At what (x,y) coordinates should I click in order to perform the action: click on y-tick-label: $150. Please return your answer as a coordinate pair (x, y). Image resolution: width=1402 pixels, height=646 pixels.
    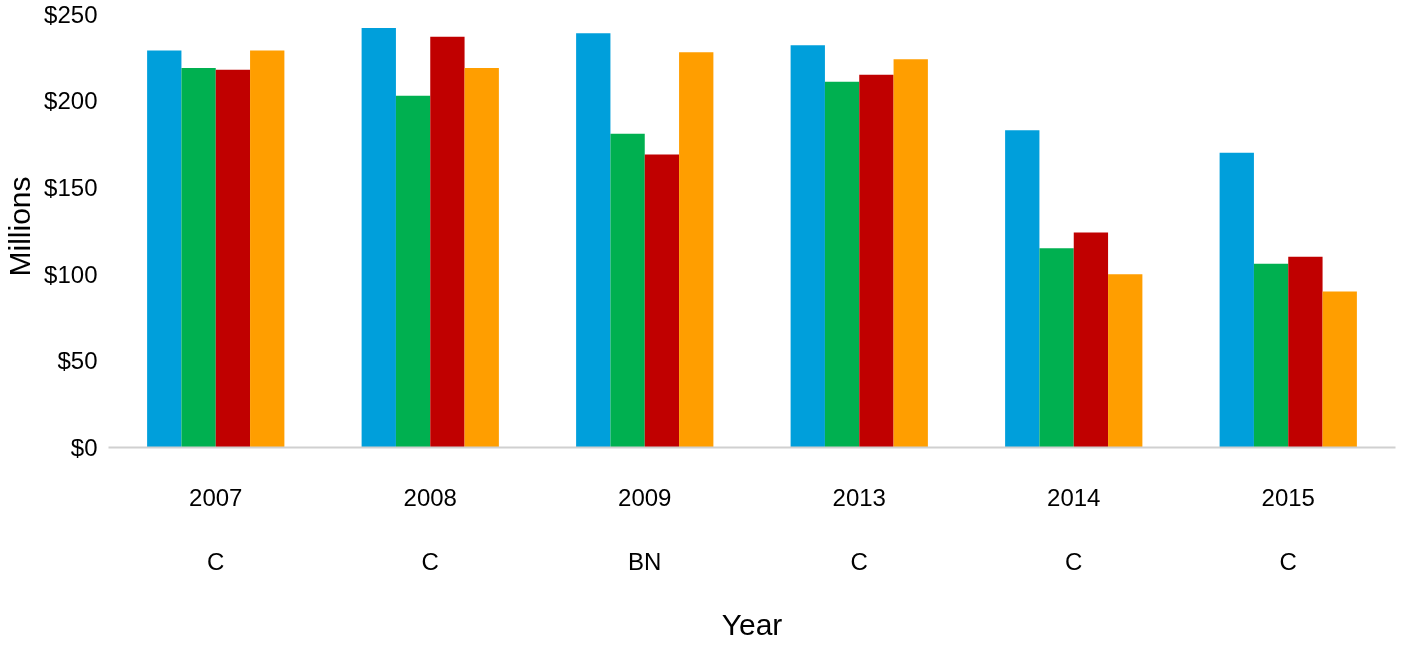
    Looking at the image, I should click on (71, 187).